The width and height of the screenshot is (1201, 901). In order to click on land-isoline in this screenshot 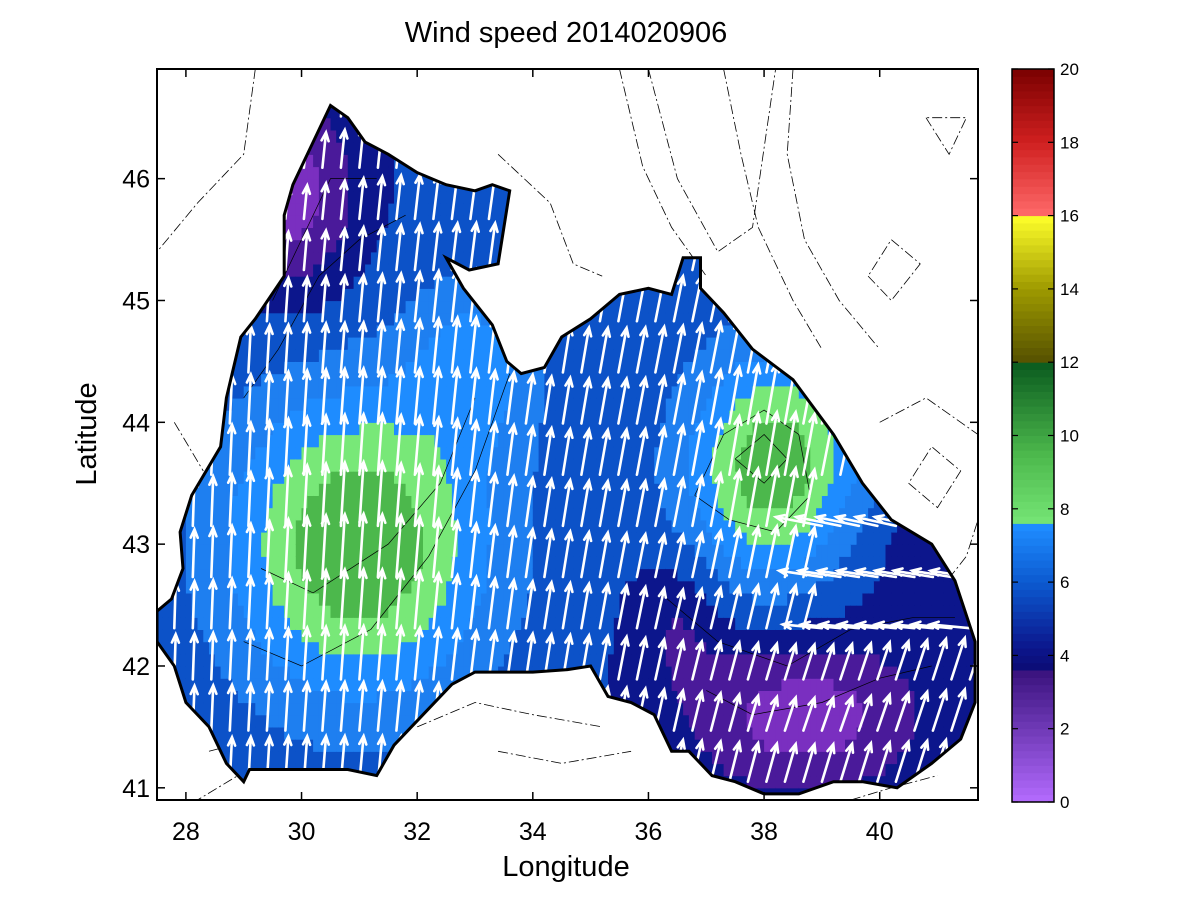, I will do `click(773, 209)`.